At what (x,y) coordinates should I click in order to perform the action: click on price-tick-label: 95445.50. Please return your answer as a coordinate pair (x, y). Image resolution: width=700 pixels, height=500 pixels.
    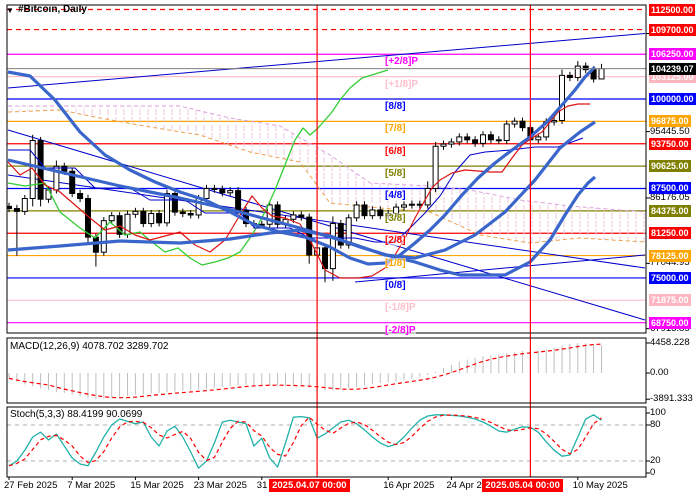
    Looking at the image, I should click on (670, 131).